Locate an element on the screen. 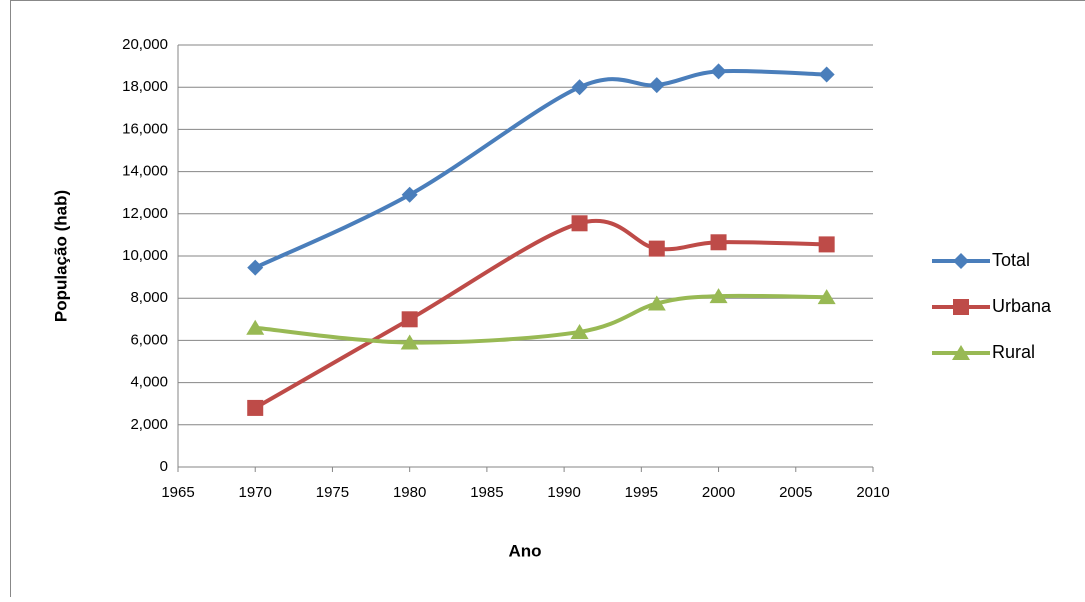 The width and height of the screenshot is (1085, 602). x-tick-label: 1970 is located at coordinates (255, 492).